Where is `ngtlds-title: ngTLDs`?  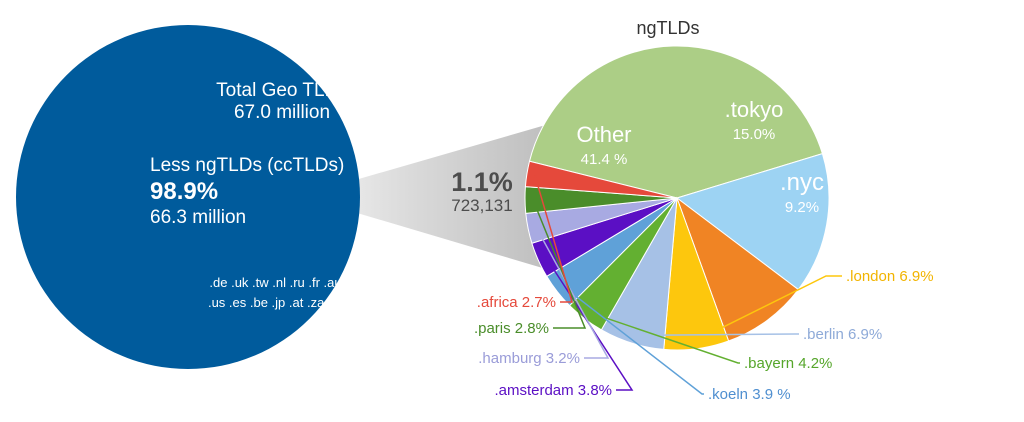
ngtlds-title: ngTLDs is located at coordinates (667, 28).